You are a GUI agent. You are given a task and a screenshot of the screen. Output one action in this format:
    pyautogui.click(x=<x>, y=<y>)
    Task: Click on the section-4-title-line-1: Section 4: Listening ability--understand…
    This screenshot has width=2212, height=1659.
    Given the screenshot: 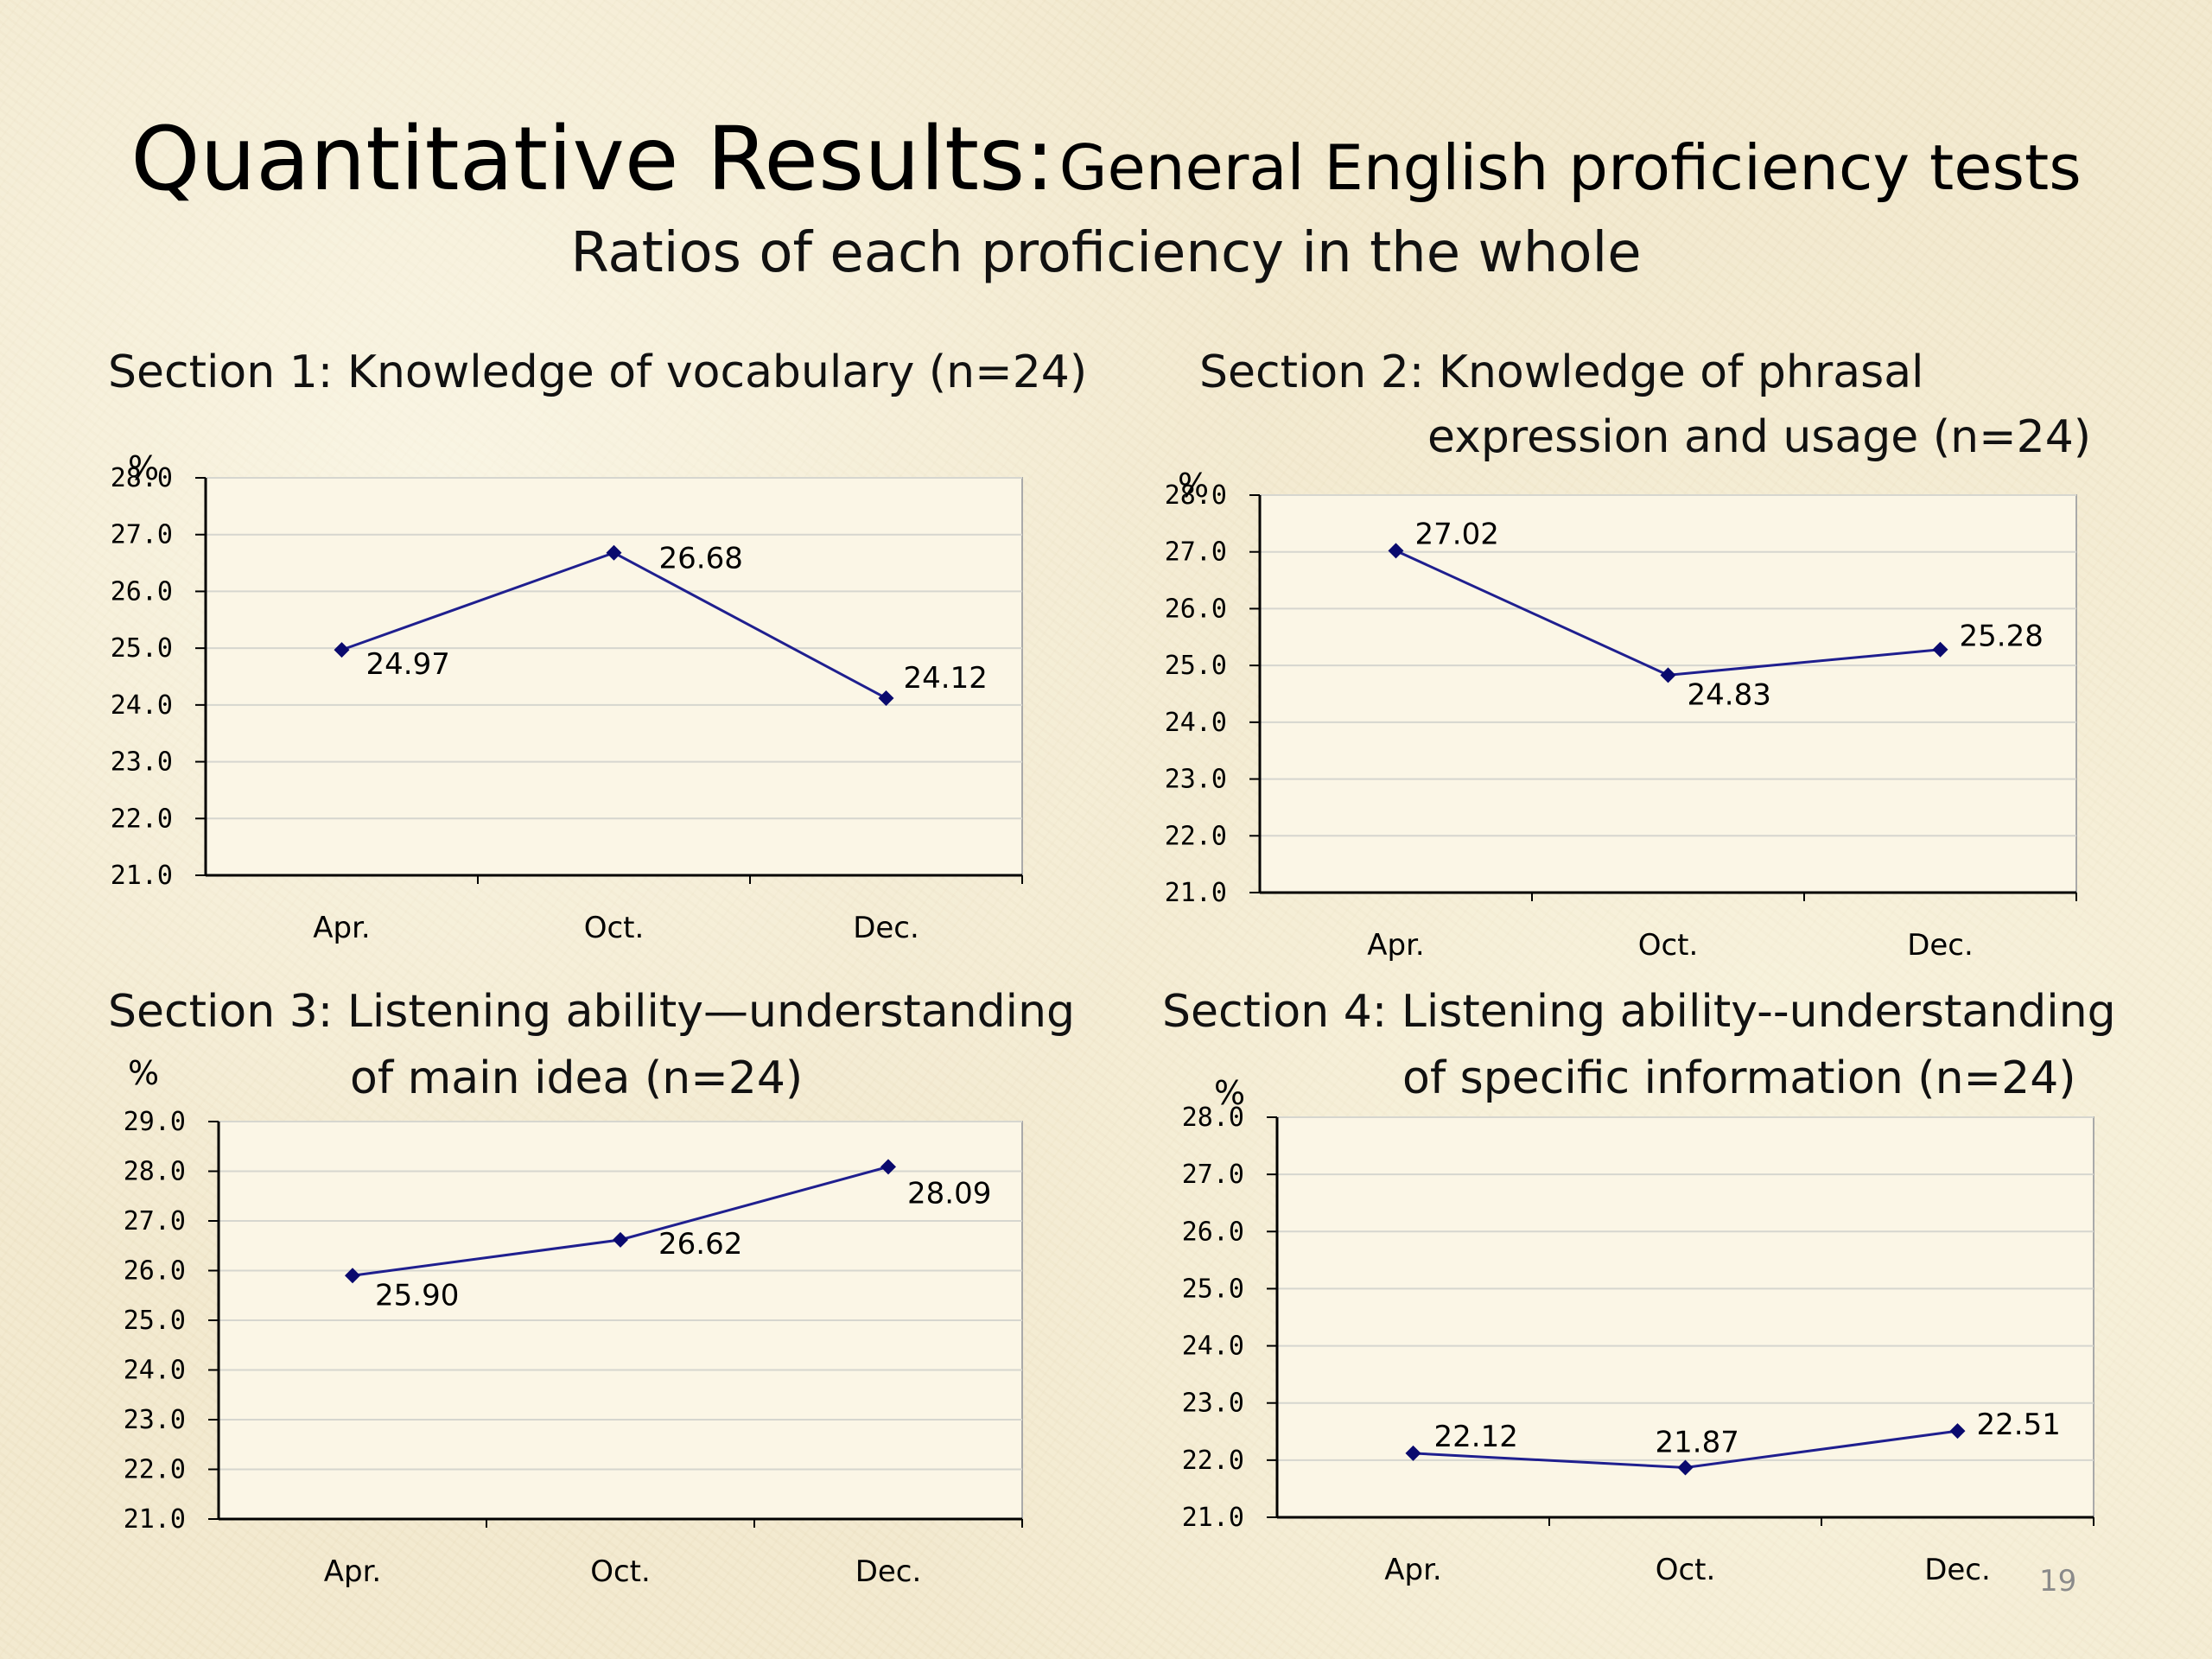 What is the action you would take?
    pyautogui.click(x=1639, y=1012)
    